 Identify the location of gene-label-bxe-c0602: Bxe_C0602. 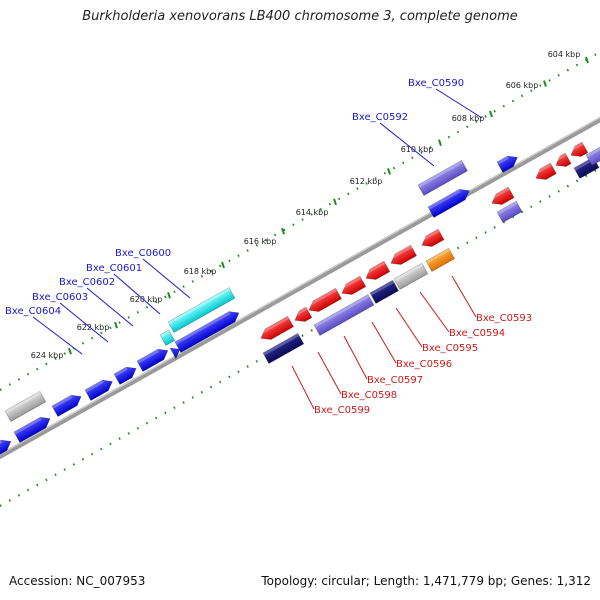
(87, 282).